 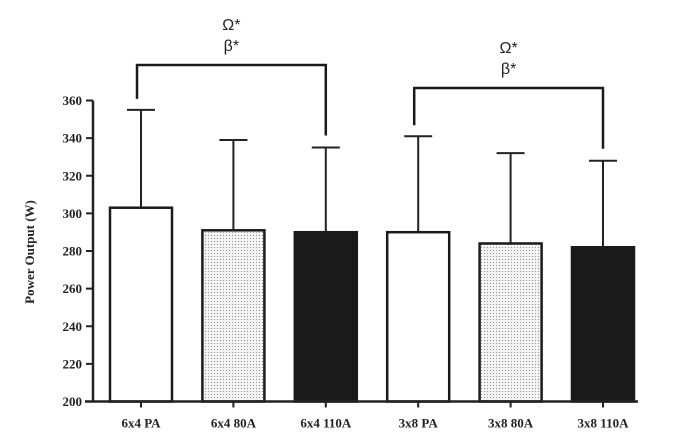 I want to click on x-tick-label: 6x4 110A, so click(x=326, y=423).